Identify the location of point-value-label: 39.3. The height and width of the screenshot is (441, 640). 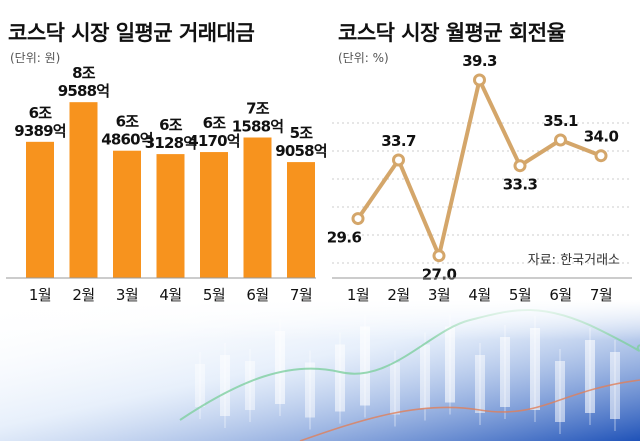
(479, 61).